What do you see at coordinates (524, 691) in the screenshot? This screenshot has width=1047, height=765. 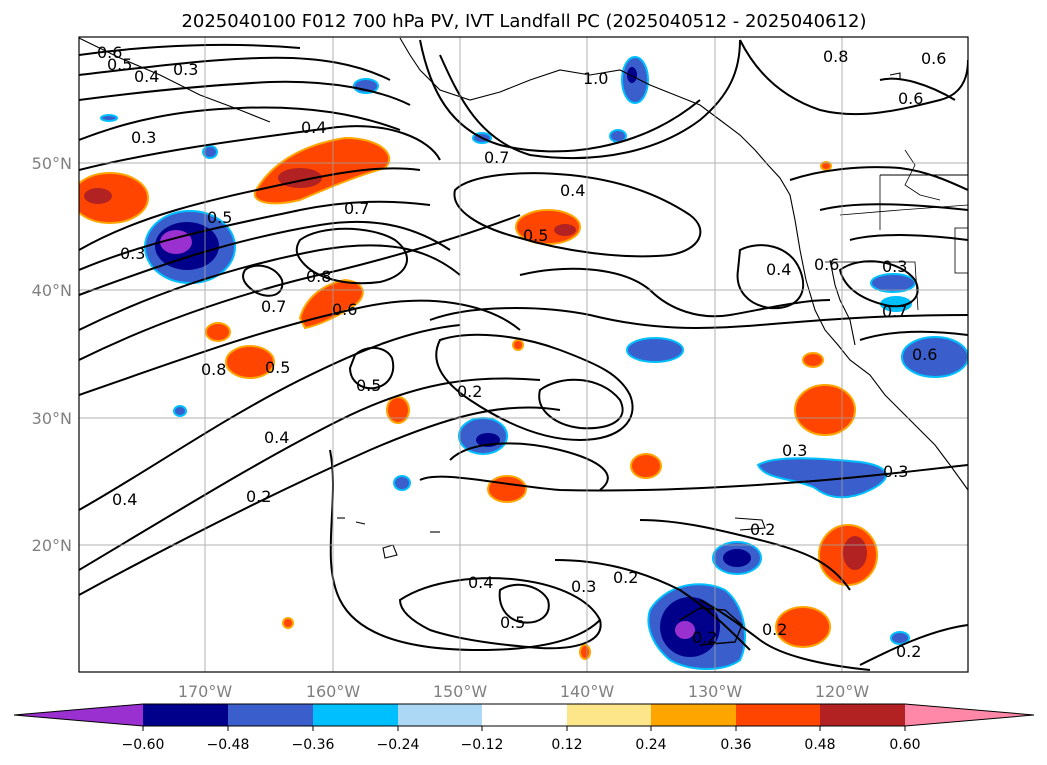 I see `longitude-labels: 170°W 160°W 150°W 140°W 130°W 120°W` at bounding box center [524, 691].